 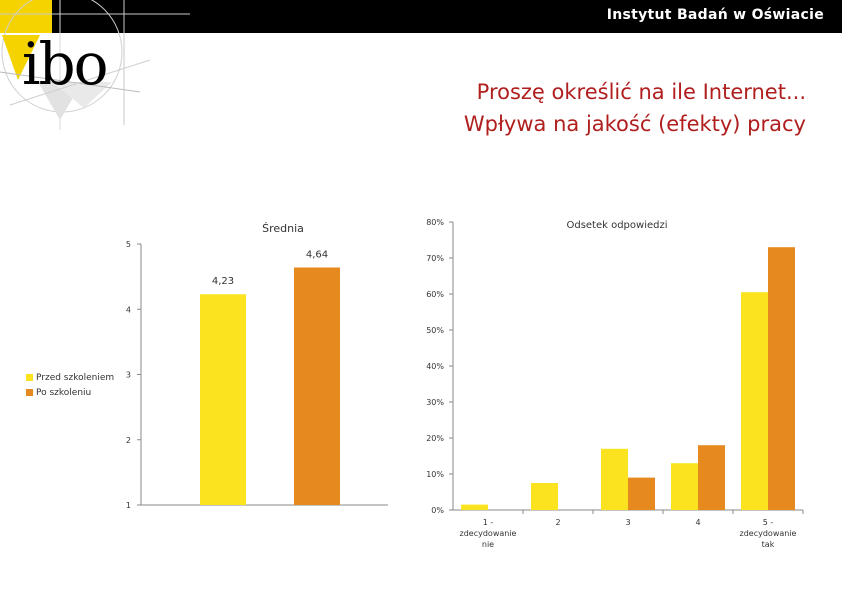 What do you see at coordinates (65, 64) in the screenshot?
I see `logo-text: ibo` at bounding box center [65, 64].